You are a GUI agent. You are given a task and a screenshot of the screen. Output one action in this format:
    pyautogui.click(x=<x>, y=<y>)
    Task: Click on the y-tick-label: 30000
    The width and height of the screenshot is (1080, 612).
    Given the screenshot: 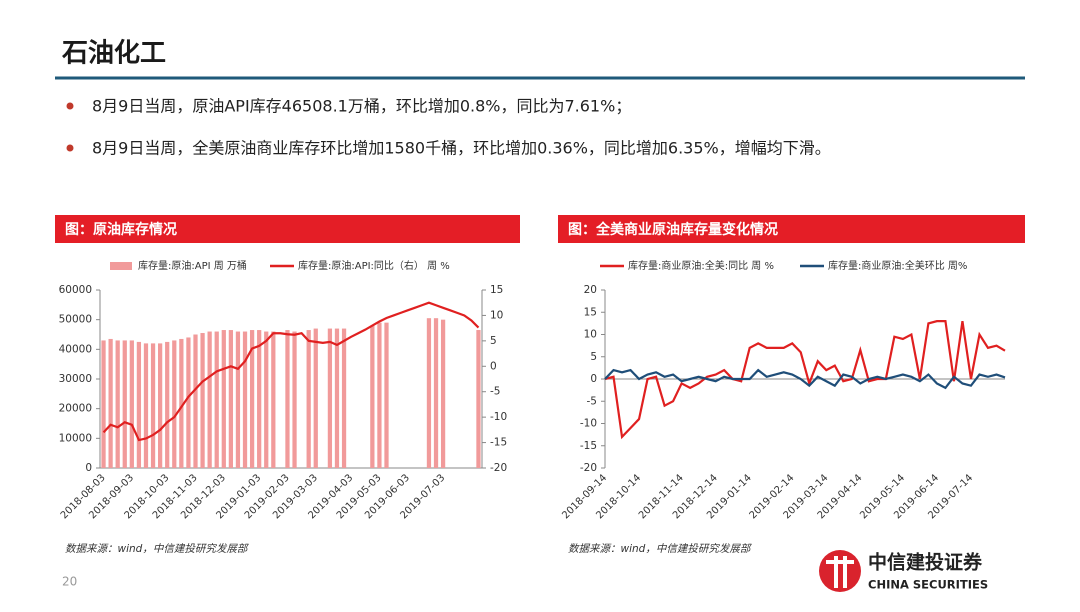 What is the action you would take?
    pyautogui.click(x=75, y=379)
    